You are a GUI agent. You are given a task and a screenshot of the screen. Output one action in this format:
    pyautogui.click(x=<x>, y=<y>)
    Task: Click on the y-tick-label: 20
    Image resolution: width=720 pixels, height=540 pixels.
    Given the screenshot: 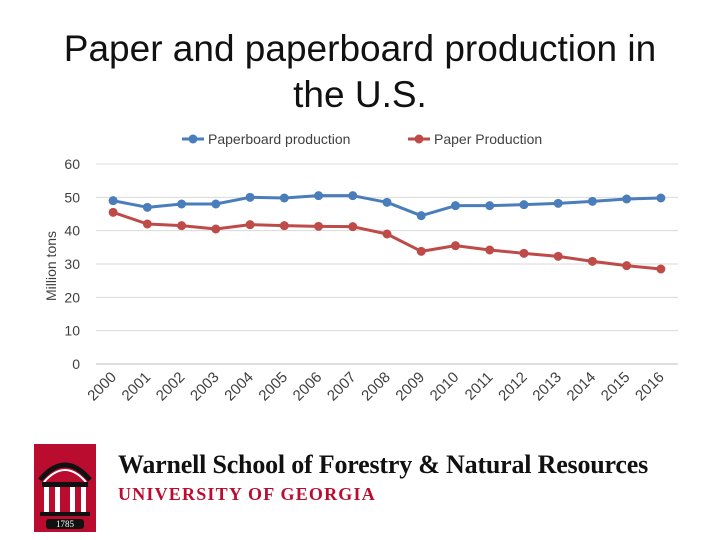 What is the action you would take?
    pyautogui.click(x=72, y=297)
    